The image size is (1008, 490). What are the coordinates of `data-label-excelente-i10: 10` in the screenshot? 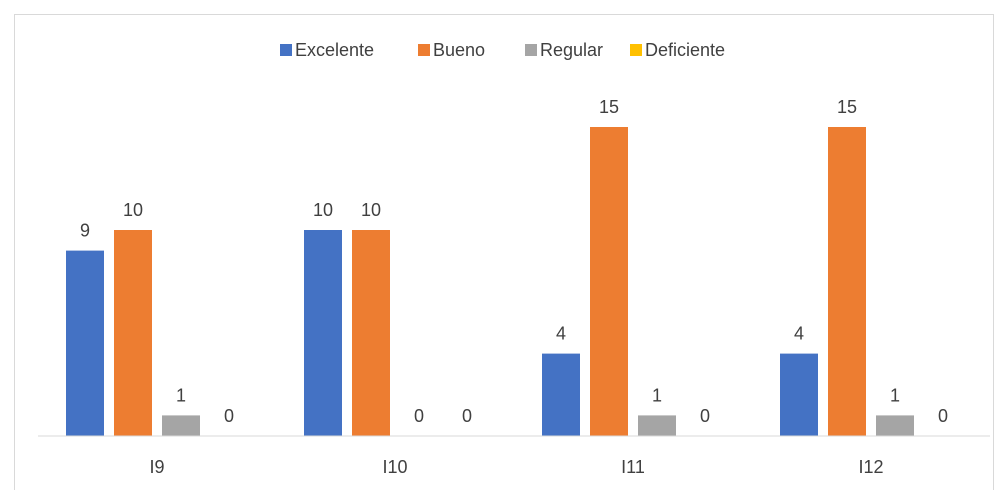 It's located at (323, 210).